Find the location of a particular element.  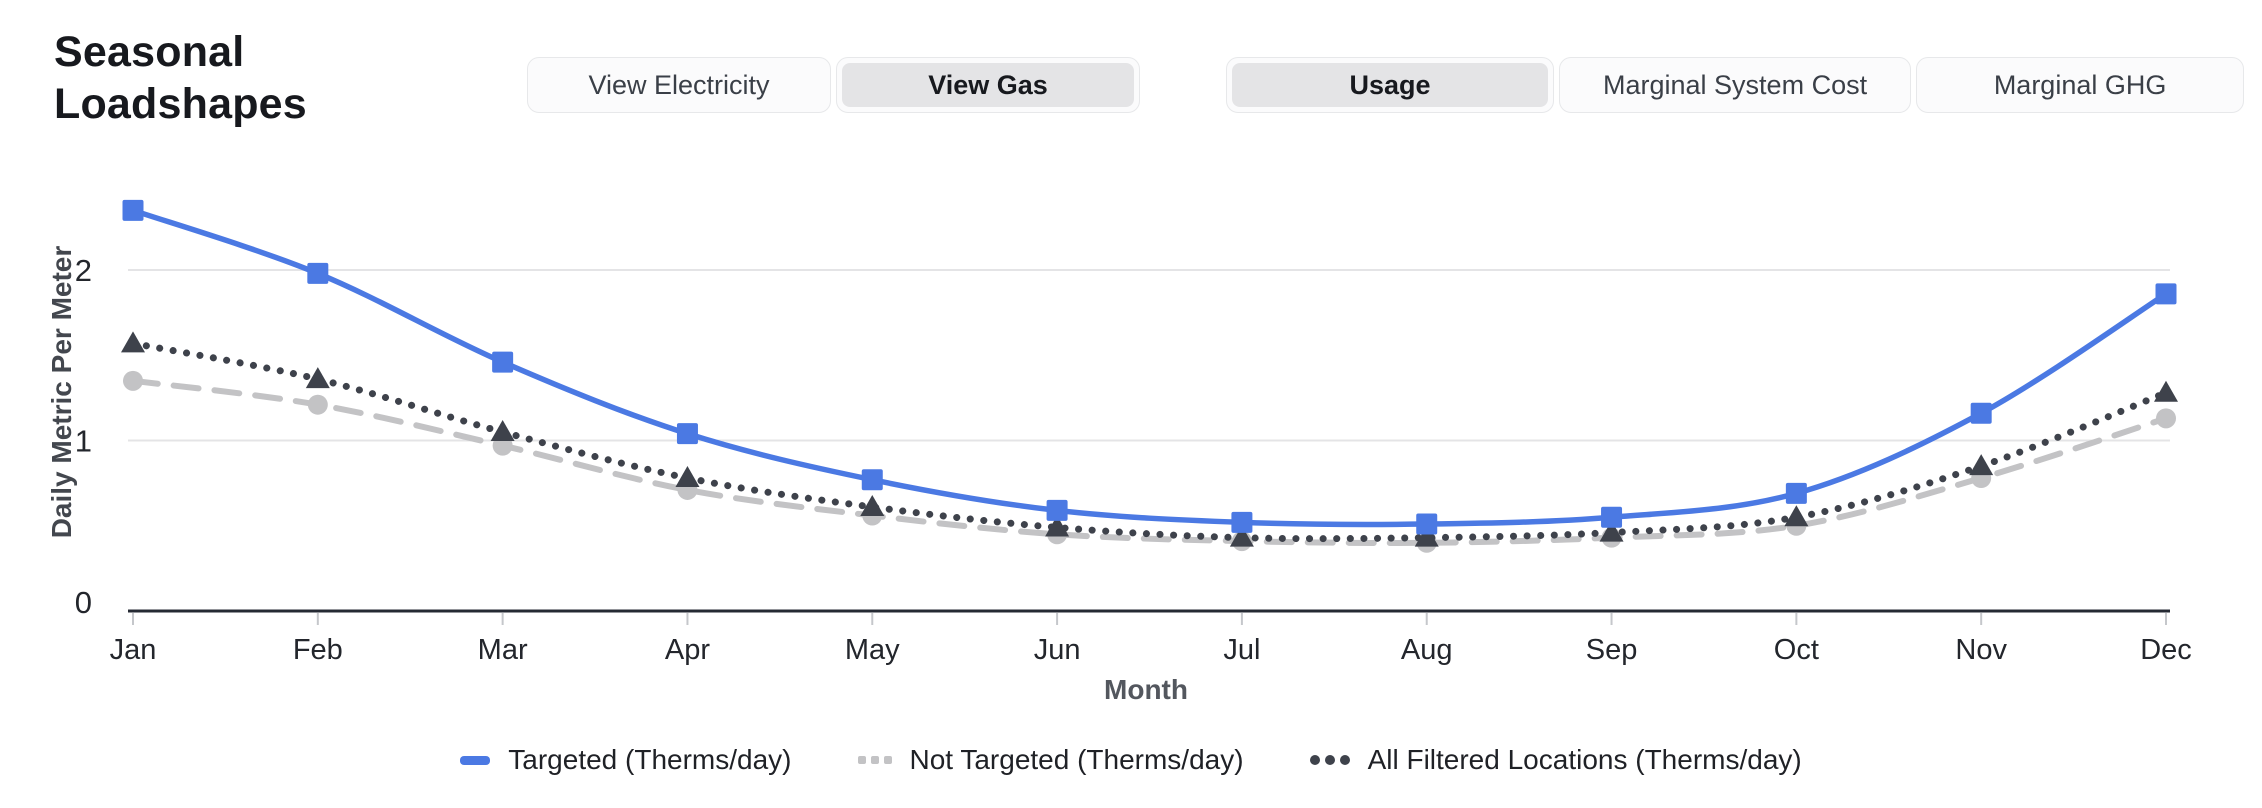

legend-label-not-targeted: Not Targeted (Therms/day) is located at coordinates (1076, 759).